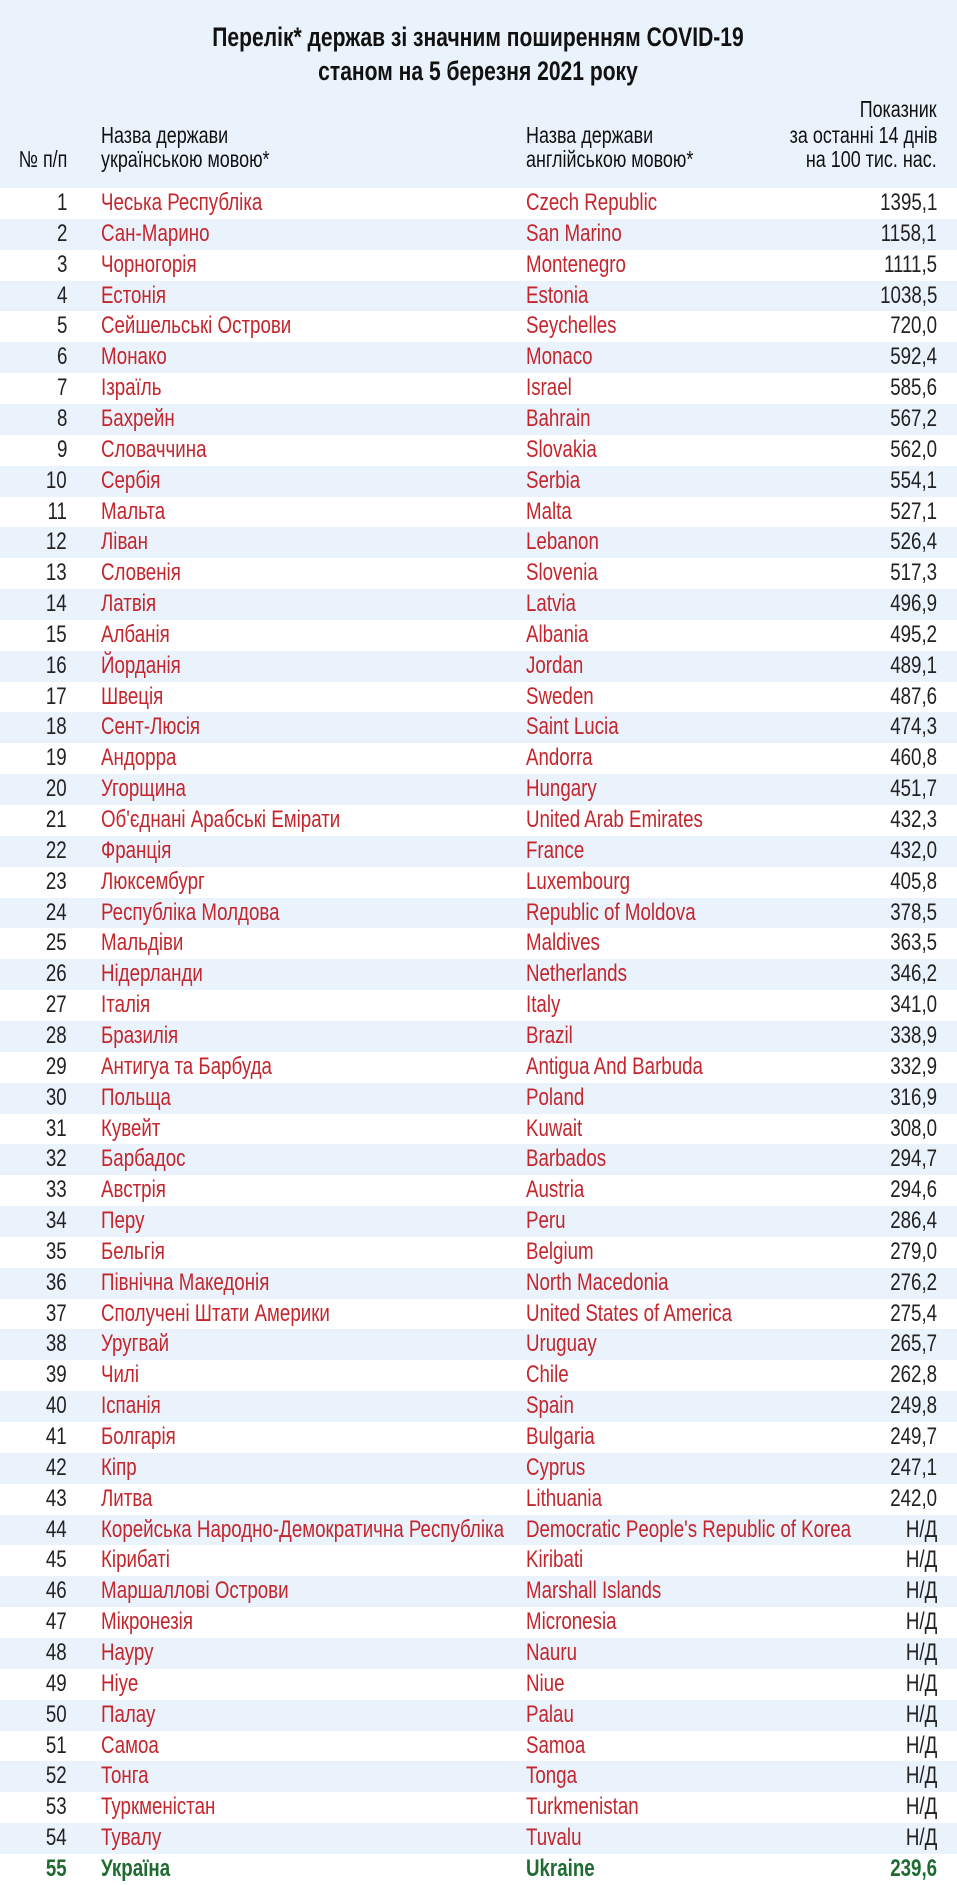 This screenshot has height=1885, width=957. What do you see at coordinates (913, 604) in the screenshot?
I see `indicator-value: 496,9` at bounding box center [913, 604].